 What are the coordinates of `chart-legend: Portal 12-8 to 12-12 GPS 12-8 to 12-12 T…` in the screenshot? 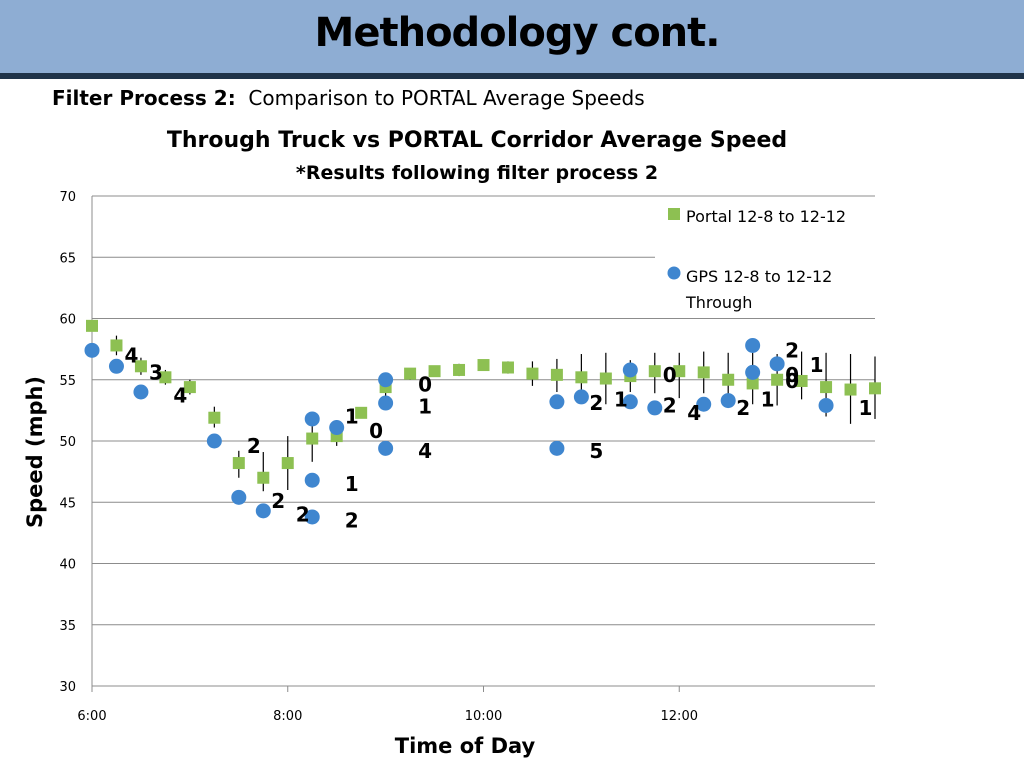 It's located at (765, 259).